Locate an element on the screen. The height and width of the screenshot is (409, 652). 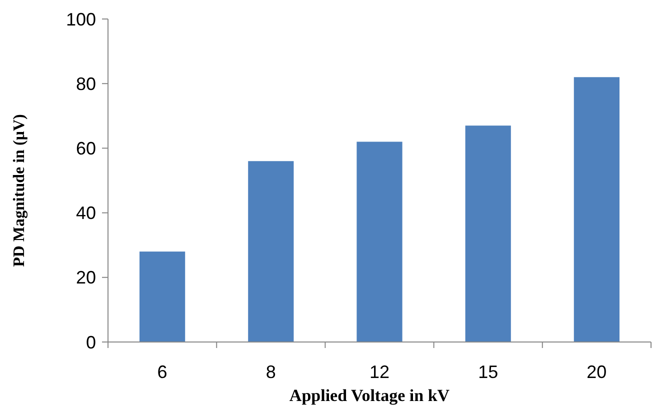
x-tick-label: 15 is located at coordinates (488, 372).